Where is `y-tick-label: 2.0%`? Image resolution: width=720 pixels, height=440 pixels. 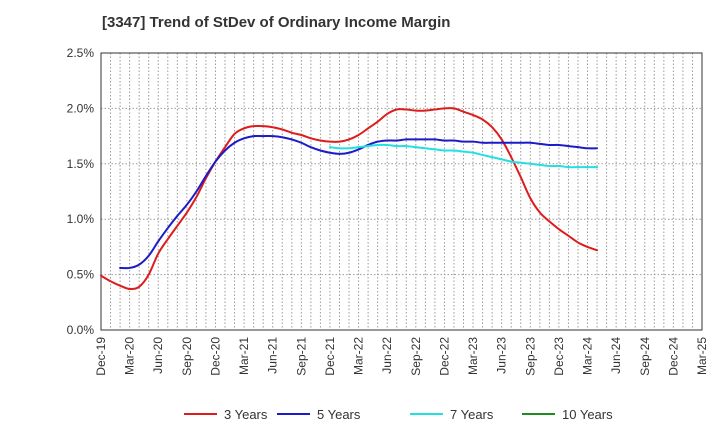
y-tick-label: 2.0% is located at coordinates (81, 108).